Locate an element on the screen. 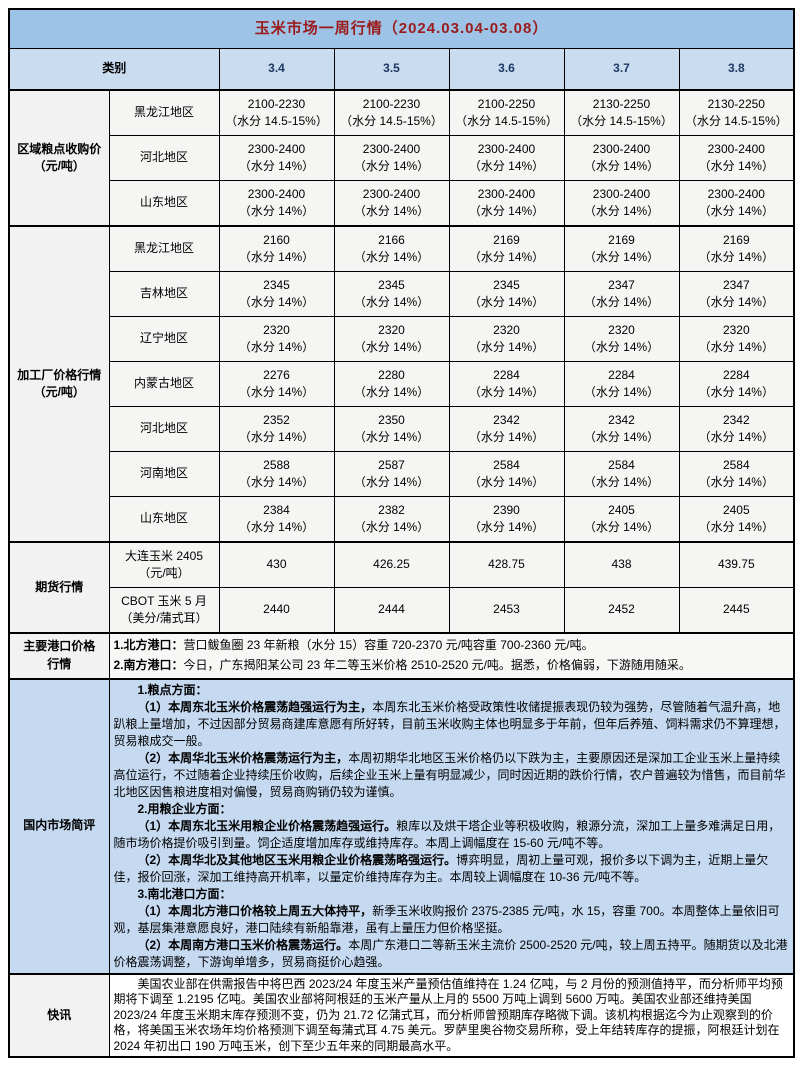 This screenshot has width=800, height=1082. header-row: 类别 3.4 3.5 3.6 3.7 3.8 is located at coordinates (401, 69).